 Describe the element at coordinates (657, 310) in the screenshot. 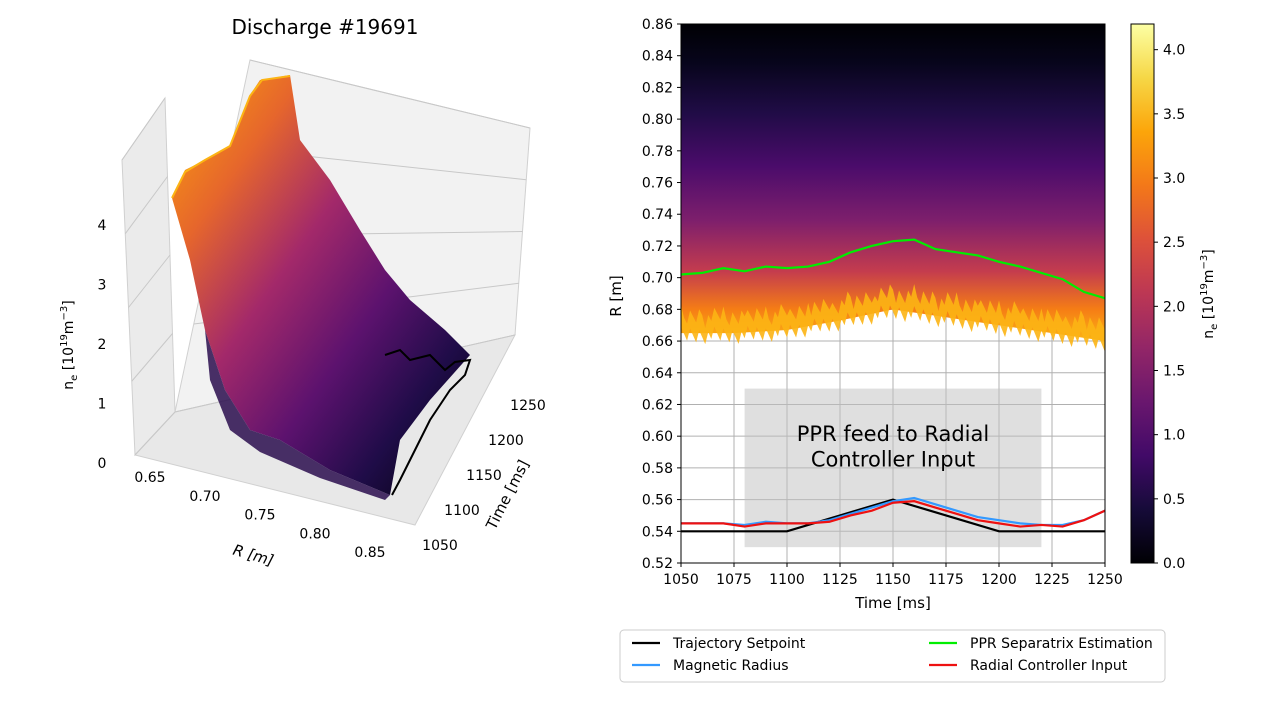

I see `heatmap-y-tick-label: 0.68` at that location.